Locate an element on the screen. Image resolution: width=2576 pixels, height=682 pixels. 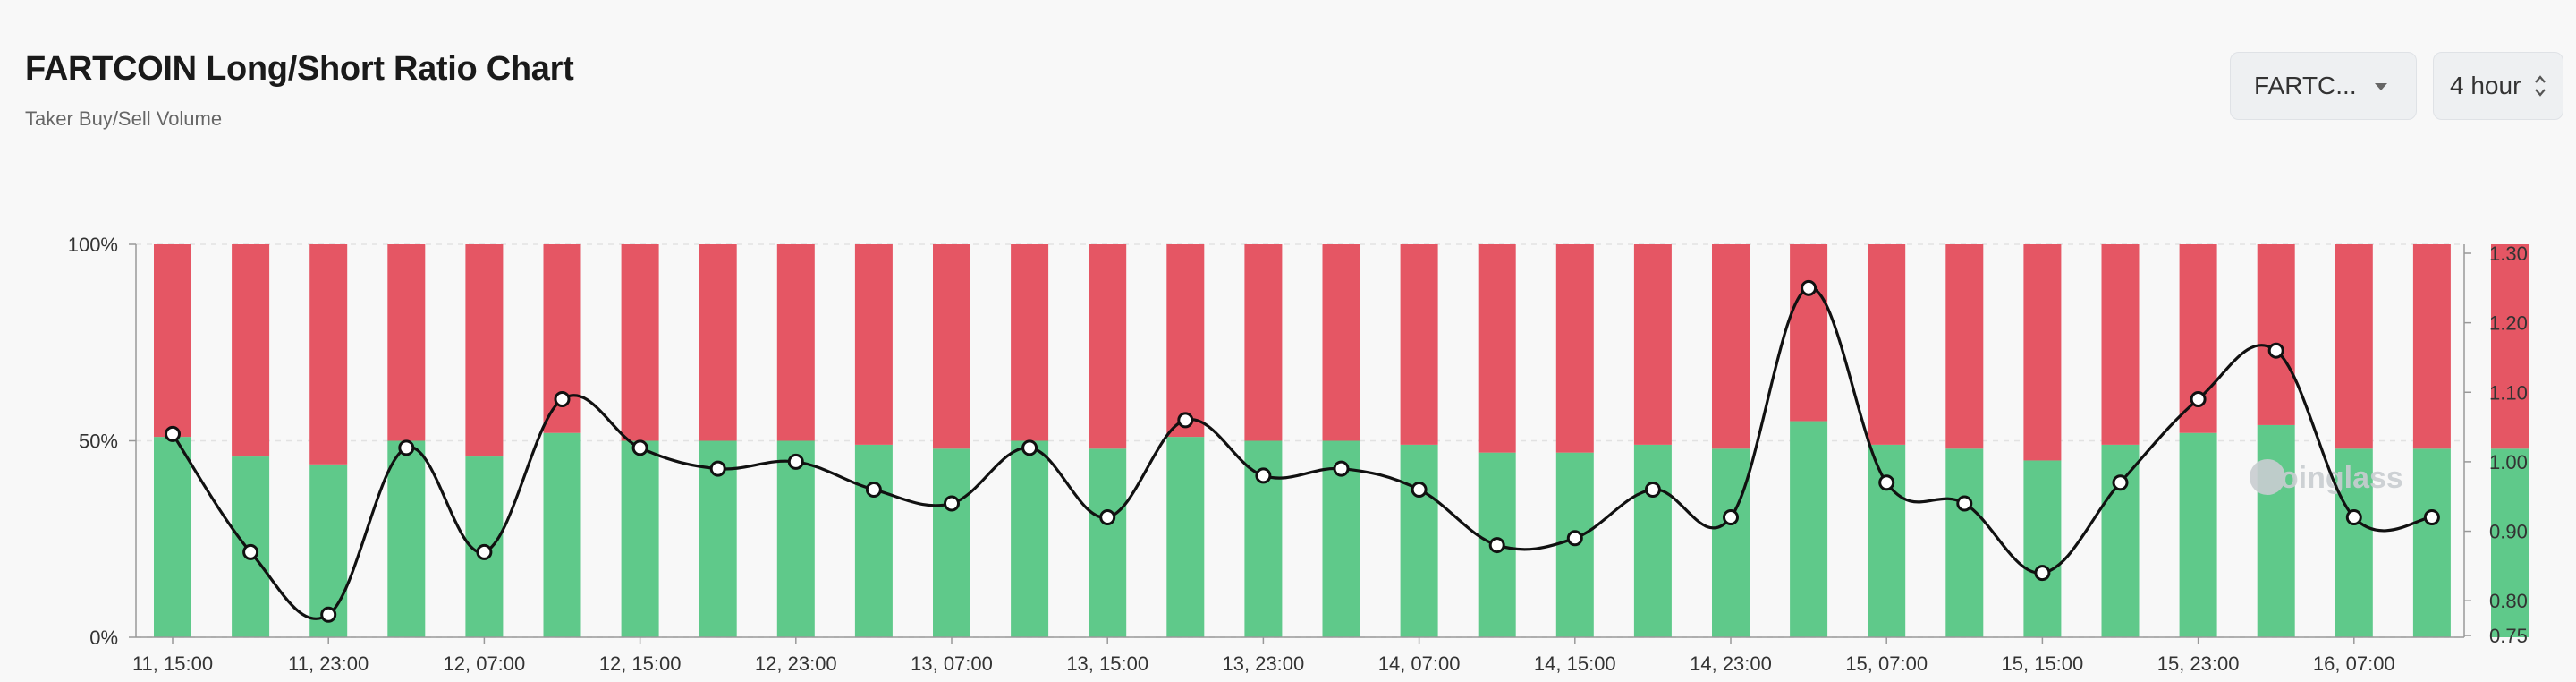
caret-down-icon is located at coordinates (2381, 86).